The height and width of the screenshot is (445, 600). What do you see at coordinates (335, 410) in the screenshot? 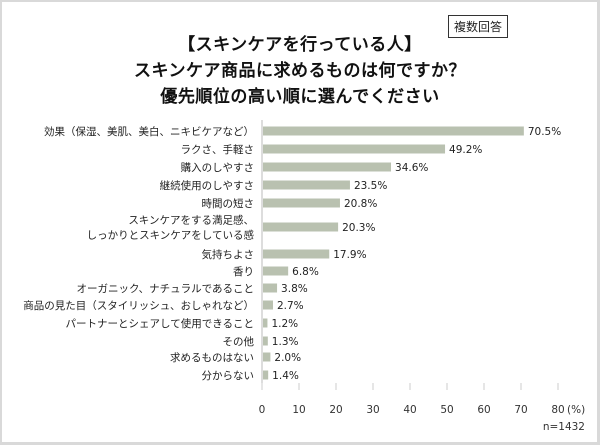
I see `x-tick-label: 20` at bounding box center [335, 410].